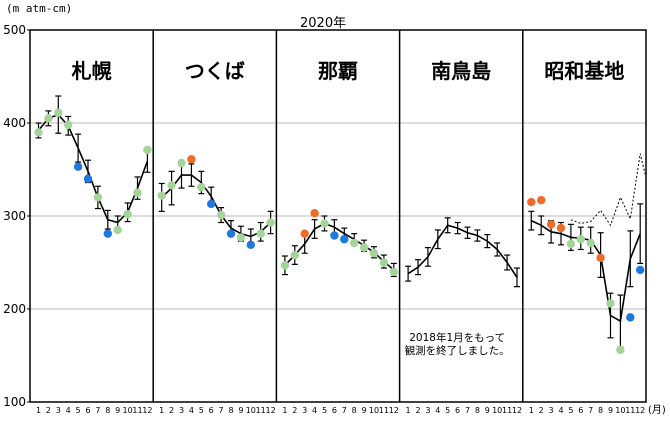  What do you see at coordinates (39, 8) in the screenshot?
I see `y-unit-label: (m atm-cm)` at bounding box center [39, 8].